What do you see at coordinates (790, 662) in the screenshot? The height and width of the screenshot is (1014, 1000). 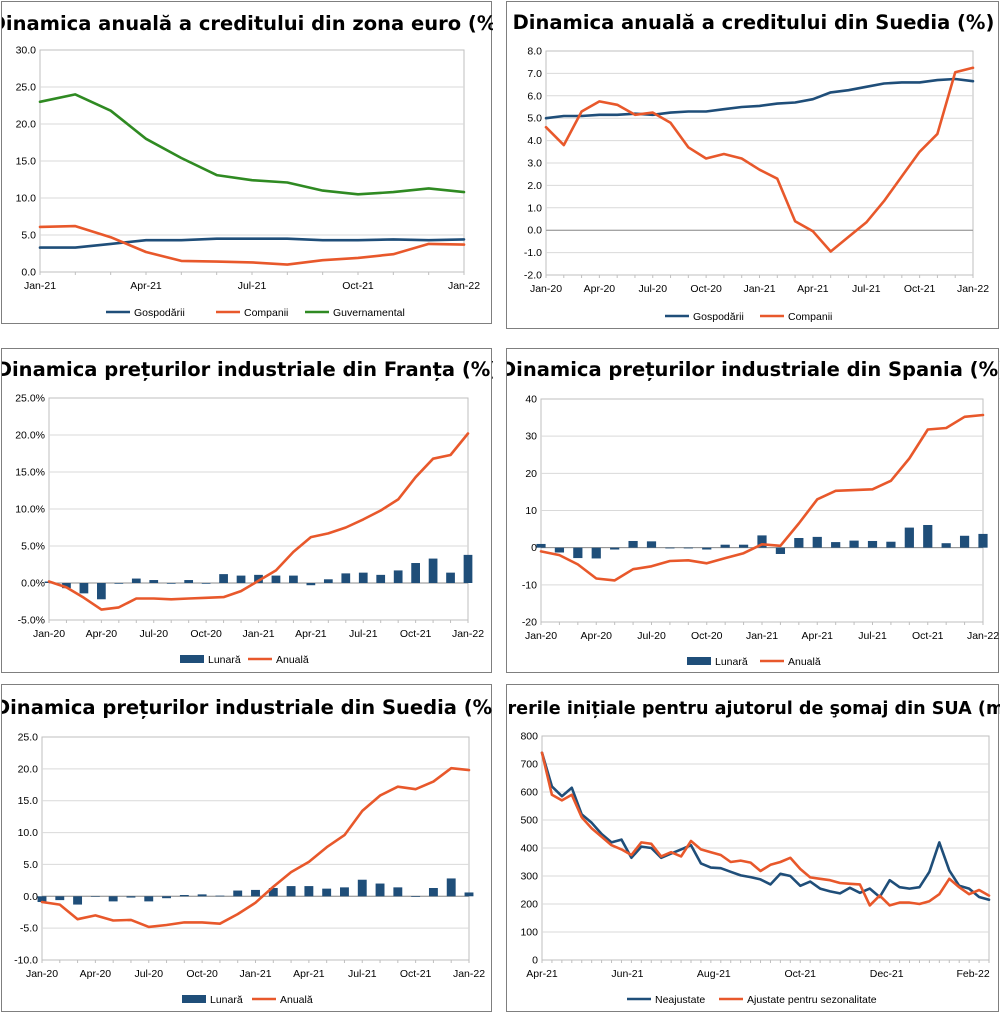 I see `legend-item-anuala: Anuală` at bounding box center [790, 662].